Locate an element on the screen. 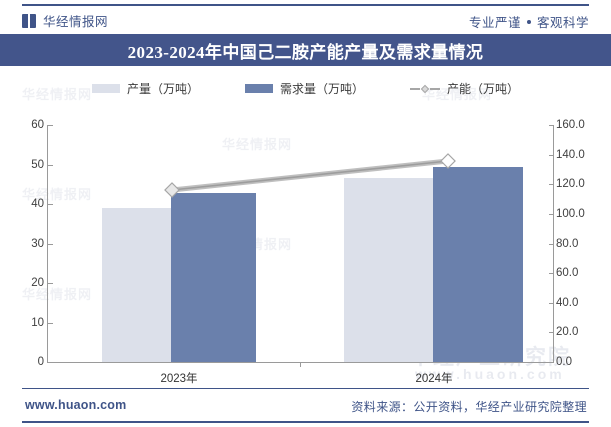 The width and height of the screenshot is (611, 427). y-tick-right: 120.0 is located at coordinates (570, 184).